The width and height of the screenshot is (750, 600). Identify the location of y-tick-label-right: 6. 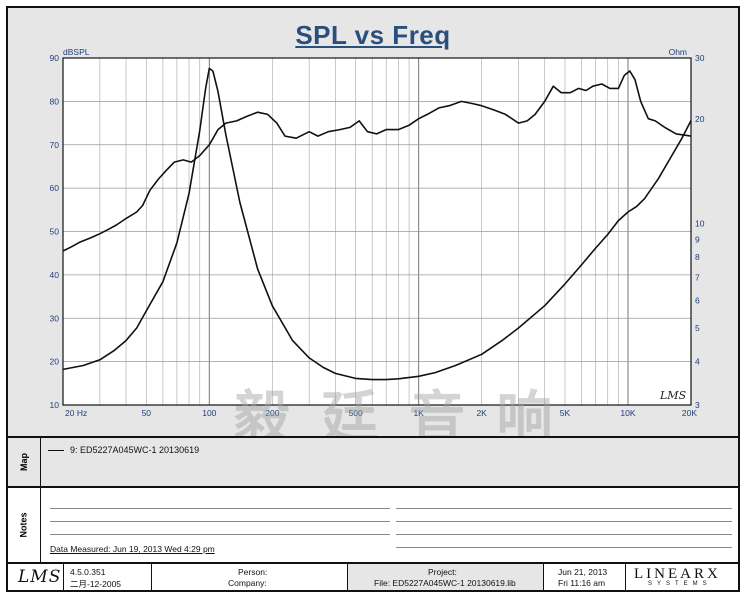
(697, 301).